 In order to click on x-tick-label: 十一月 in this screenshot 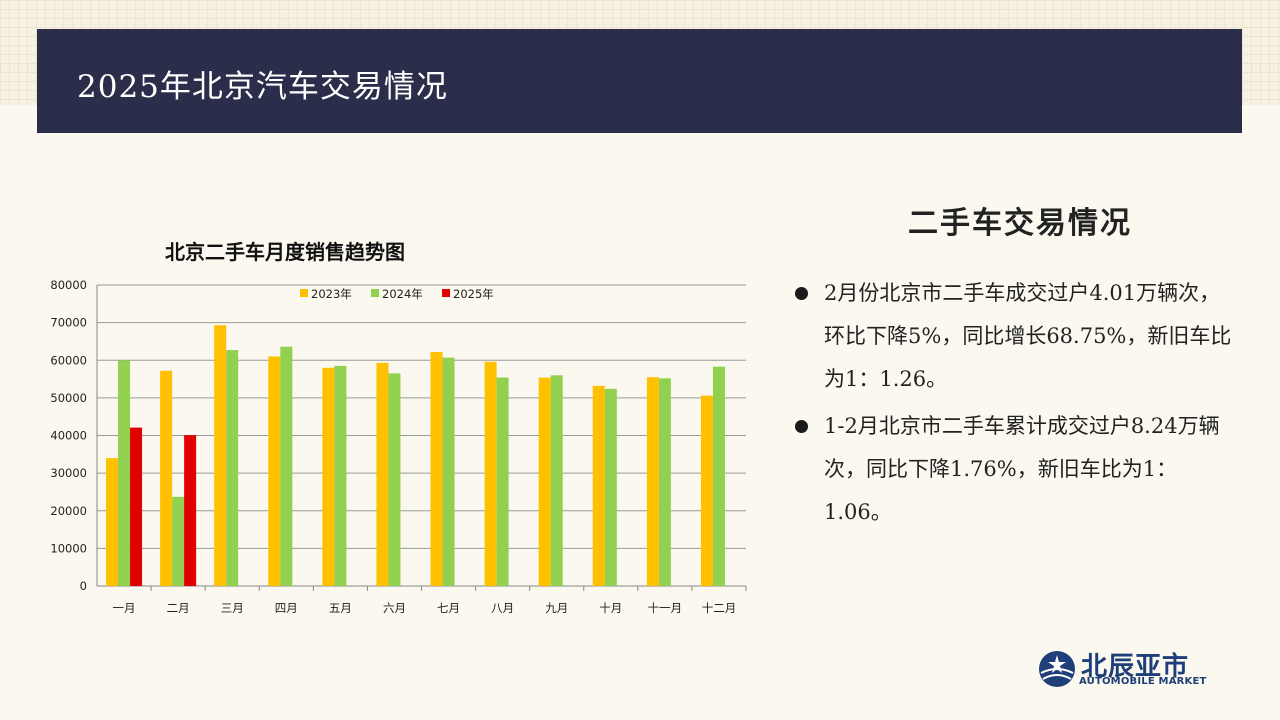, I will do `click(665, 608)`.